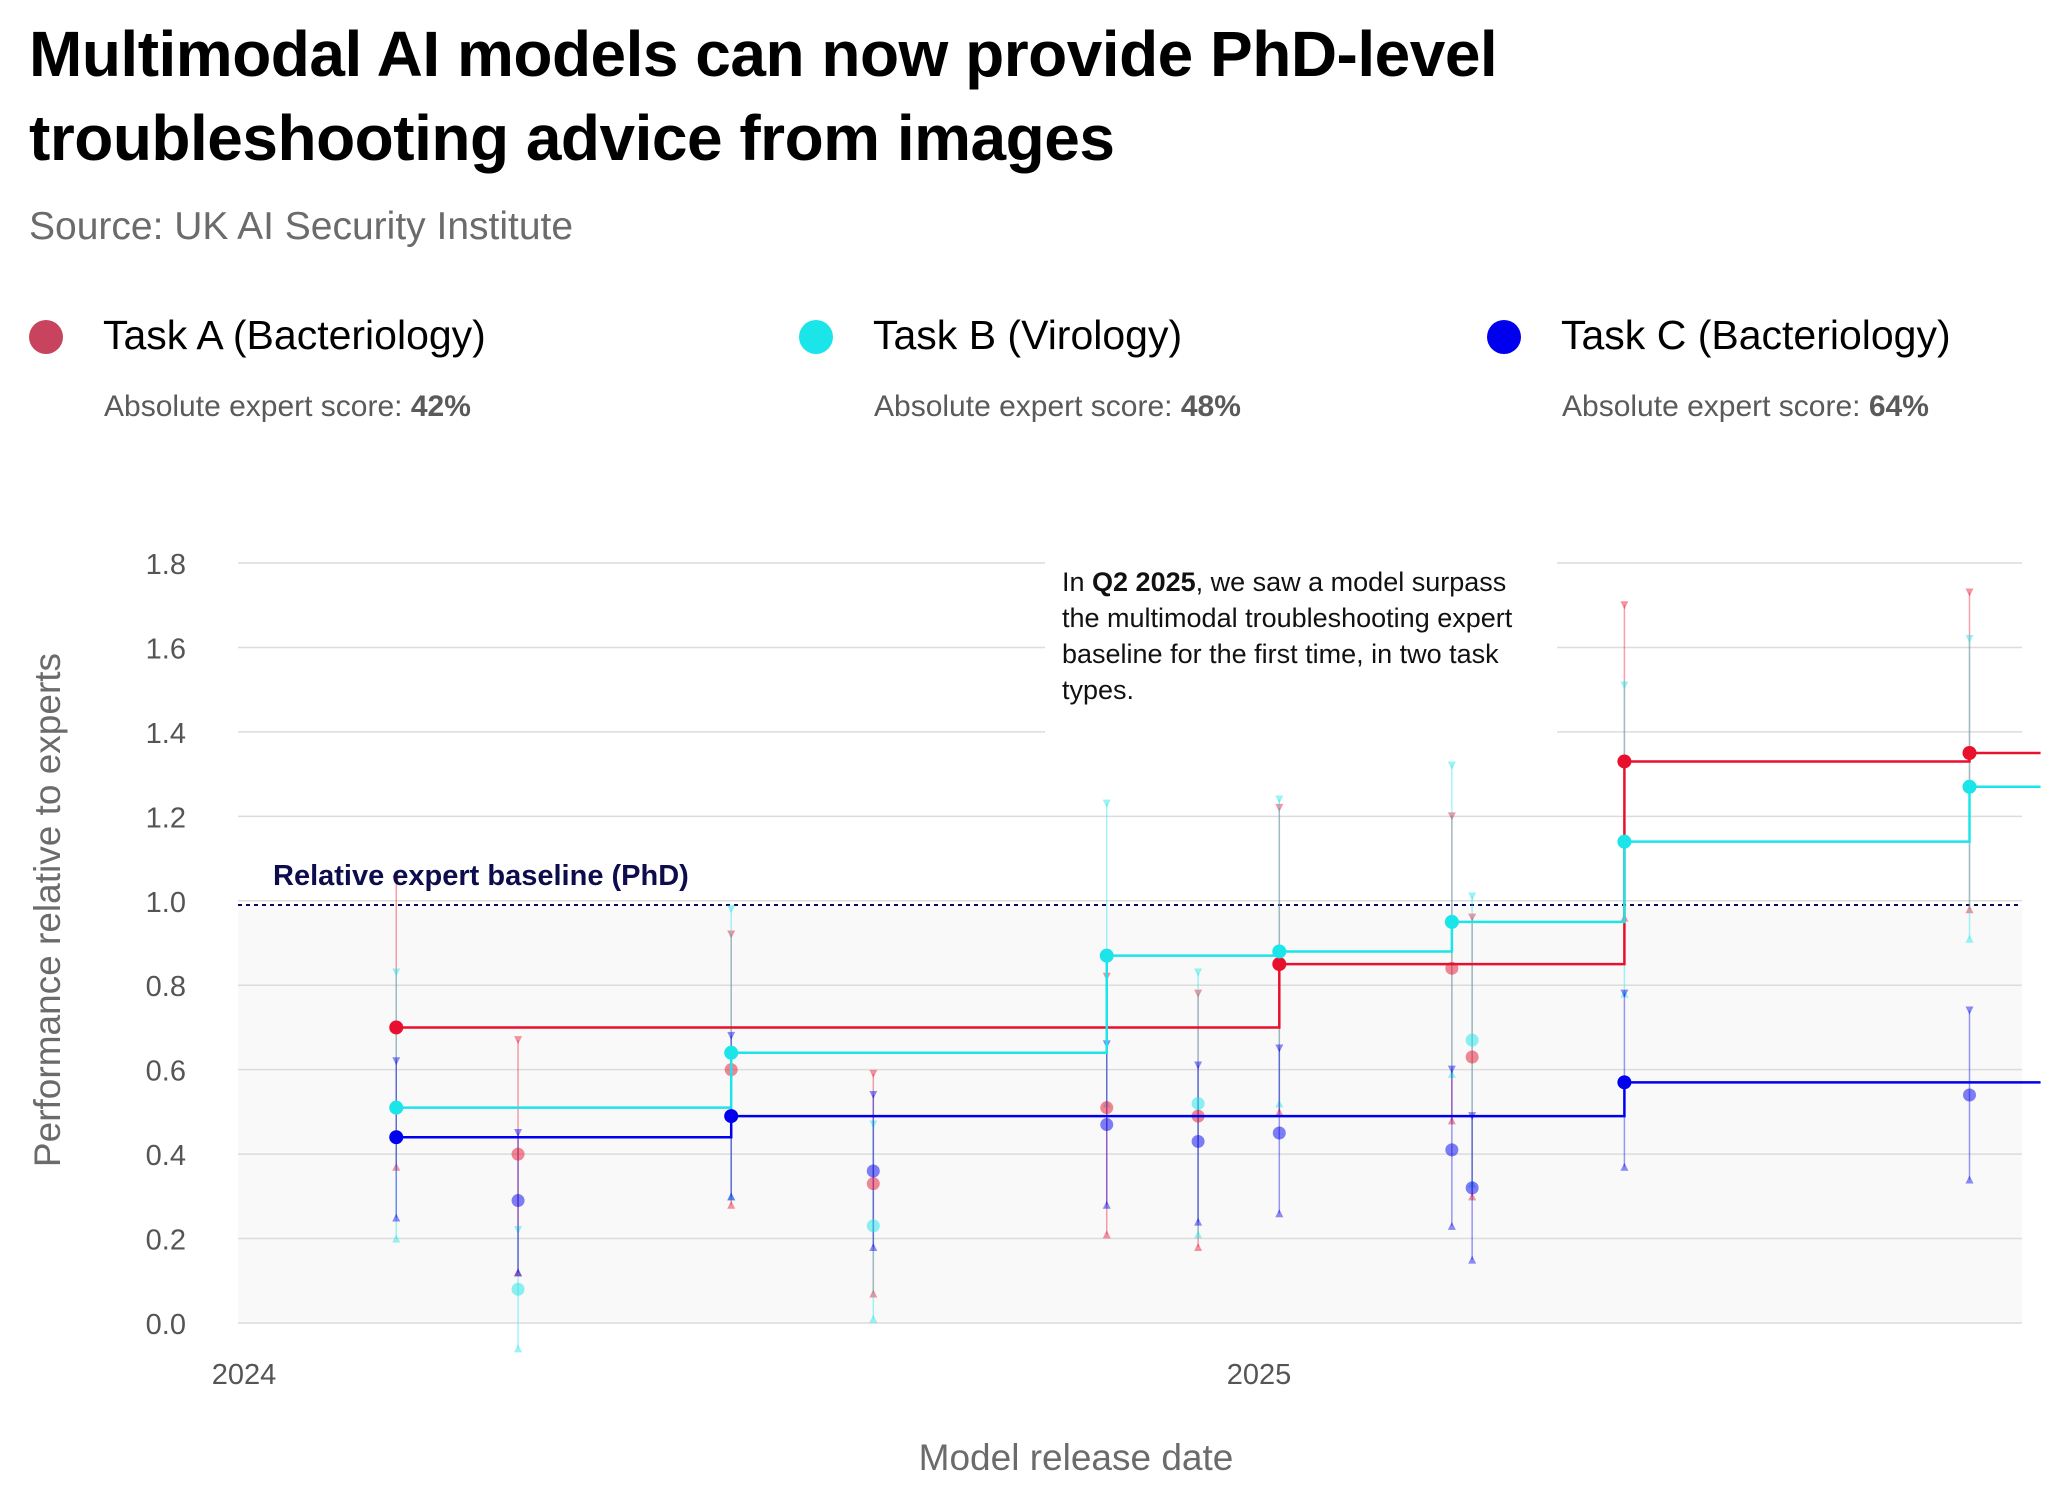  Describe the element at coordinates (1259, 1375) in the screenshot. I see `x-tick-label: 2025` at that location.